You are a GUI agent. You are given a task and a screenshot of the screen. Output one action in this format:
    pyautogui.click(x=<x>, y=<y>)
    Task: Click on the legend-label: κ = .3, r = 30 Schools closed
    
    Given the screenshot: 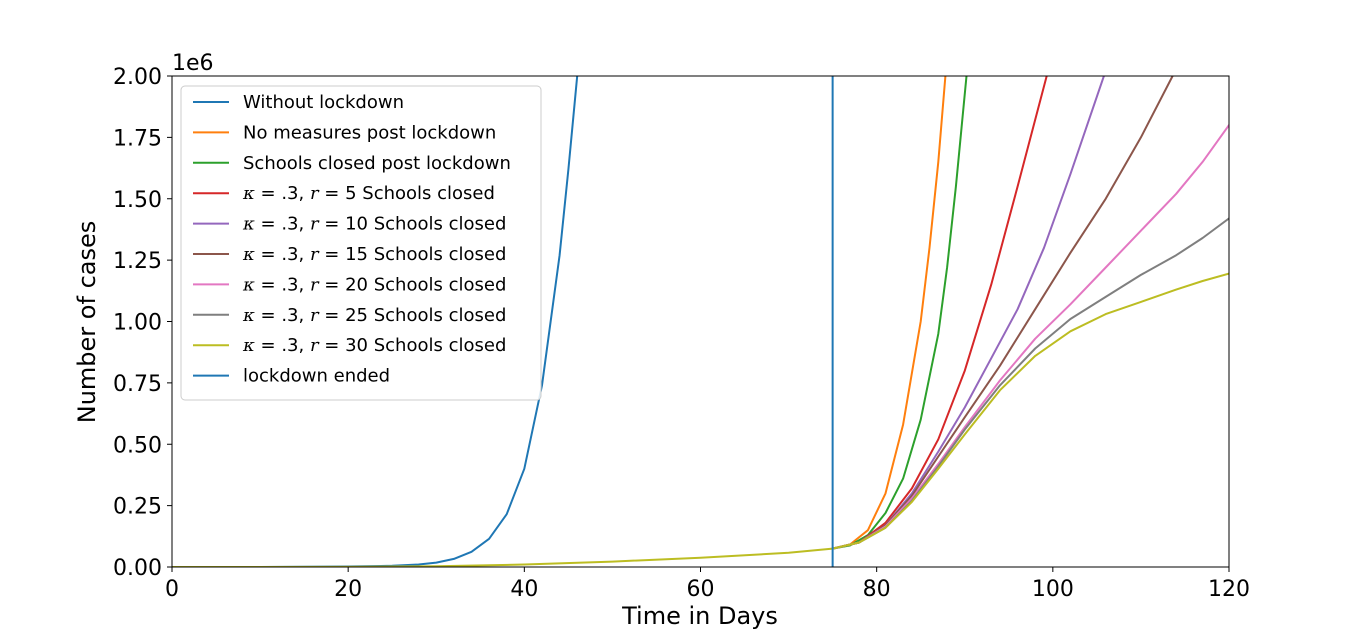 What is the action you would take?
    pyautogui.click(x=374, y=345)
    